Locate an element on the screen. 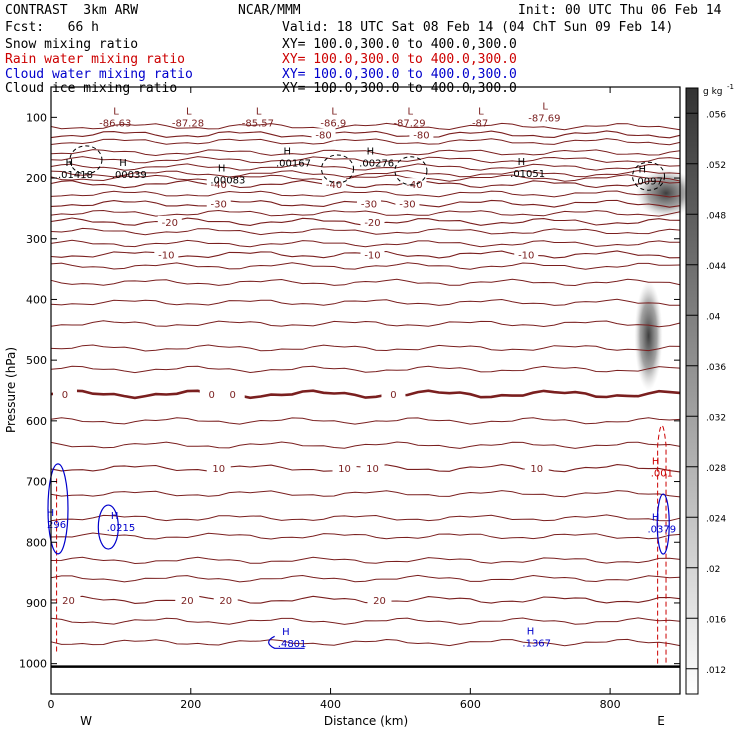 The width and height of the screenshot is (740, 740). x-axis-label: Distance (km) is located at coordinates (366, 721).